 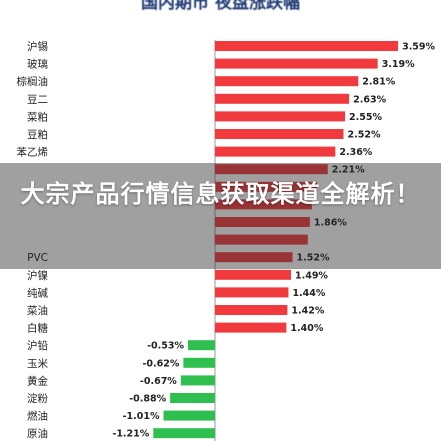 I want to click on category-label: 玻璃, so click(x=37, y=64).